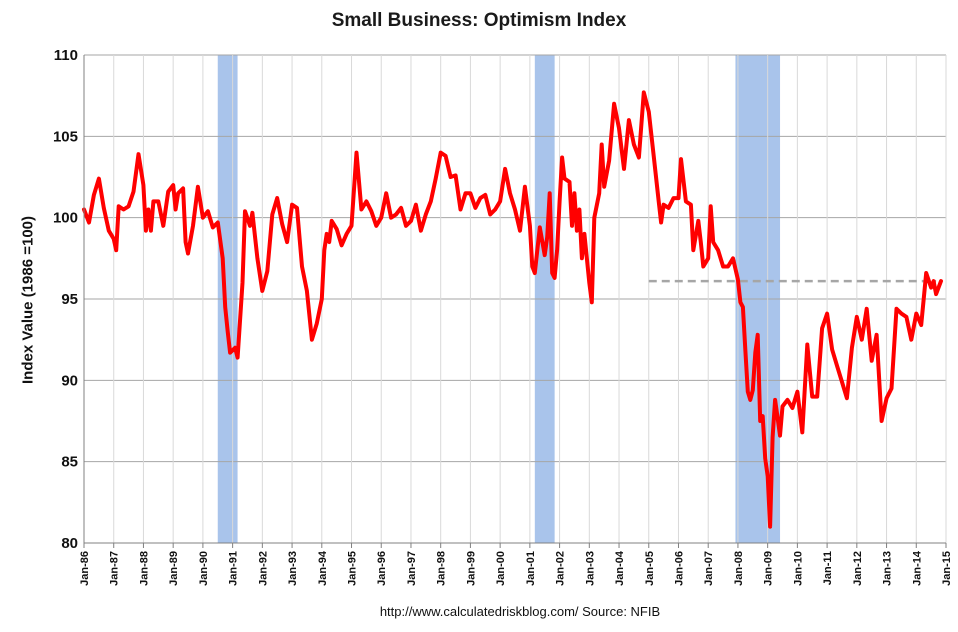 The image size is (958, 632). Describe the element at coordinates (479, 20) in the screenshot. I see `chart-title: Small Business: Optimism Index` at that location.